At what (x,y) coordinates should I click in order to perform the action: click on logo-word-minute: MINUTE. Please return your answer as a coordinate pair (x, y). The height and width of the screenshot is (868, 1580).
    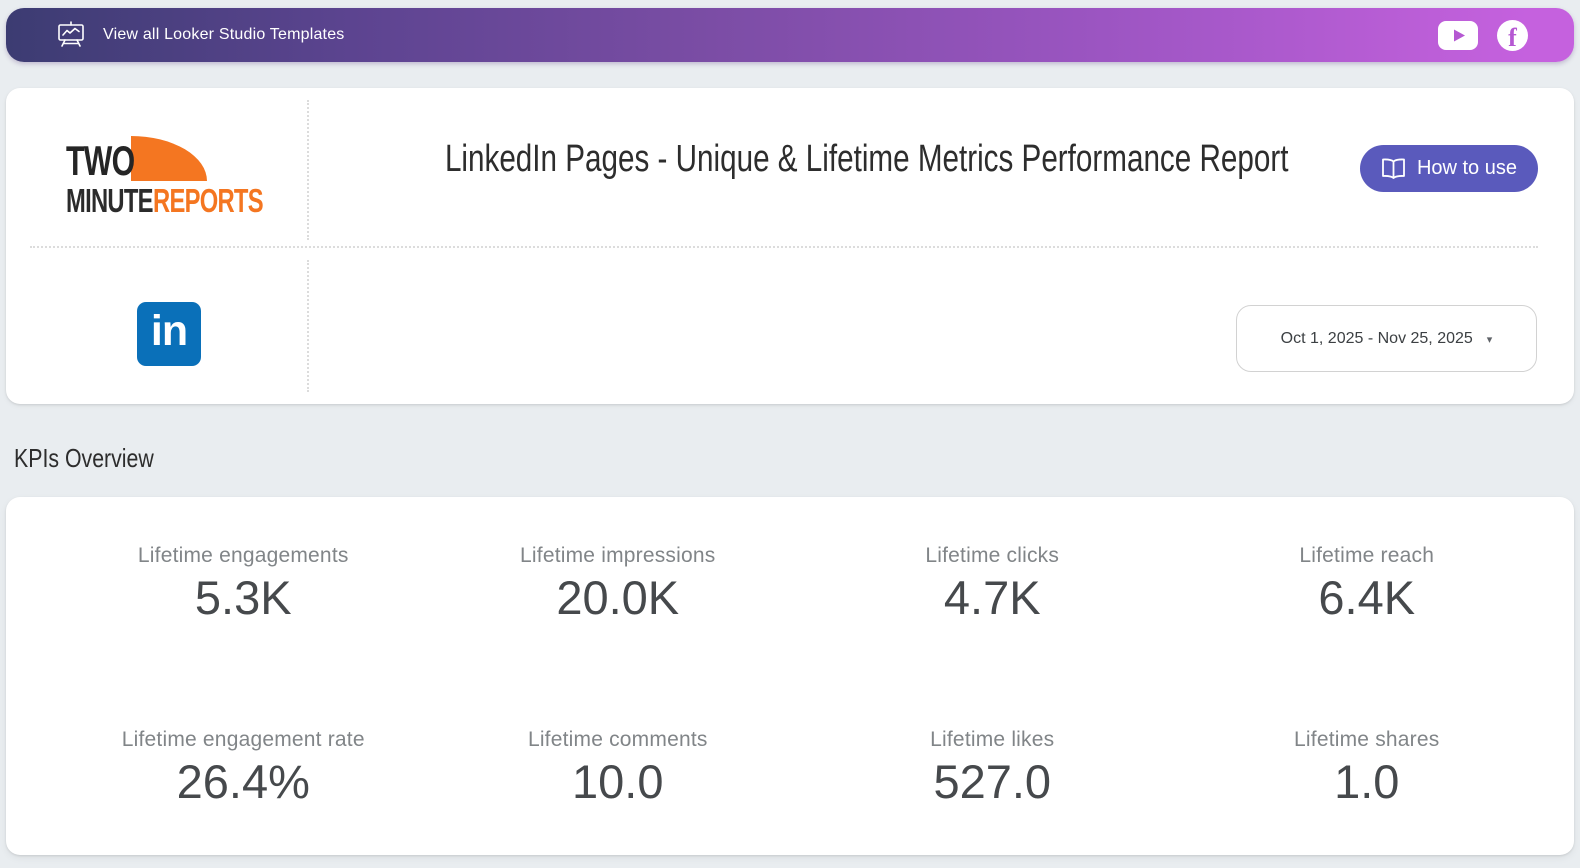
    Looking at the image, I should click on (109, 200).